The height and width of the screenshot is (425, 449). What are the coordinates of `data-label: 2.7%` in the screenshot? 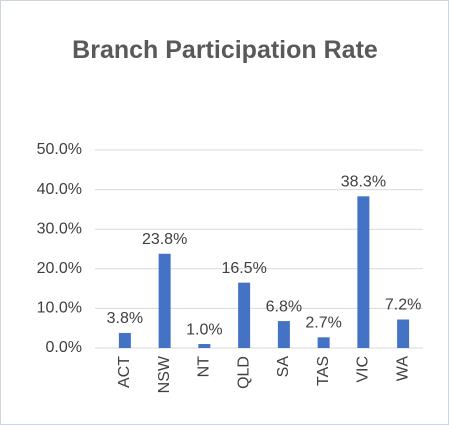 It's located at (323, 323).